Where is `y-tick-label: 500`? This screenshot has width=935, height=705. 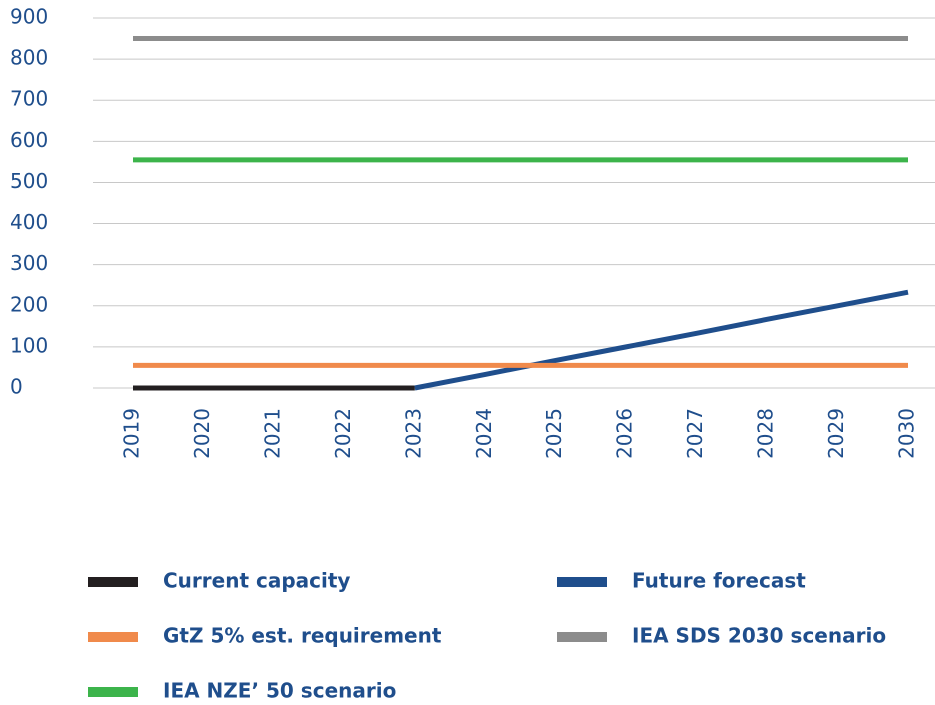
y-tick-label: 500 is located at coordinates (29, 181).